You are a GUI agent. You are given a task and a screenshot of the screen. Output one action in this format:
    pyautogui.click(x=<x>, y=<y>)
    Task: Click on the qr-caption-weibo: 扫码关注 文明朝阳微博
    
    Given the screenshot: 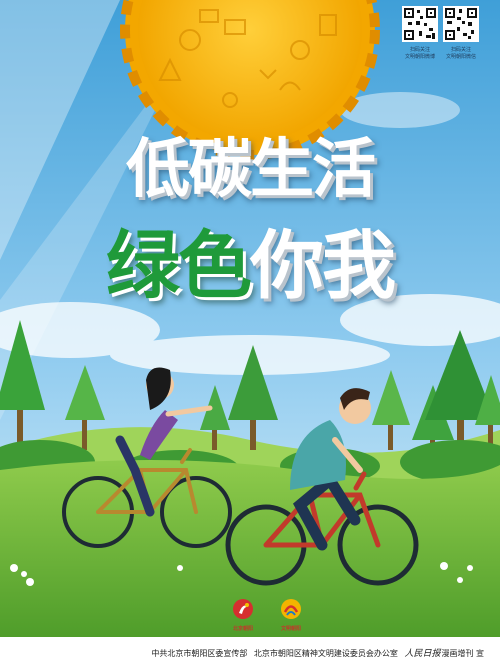 What is the action you would take?
    pyautogui.click(x=419, y=53)
    